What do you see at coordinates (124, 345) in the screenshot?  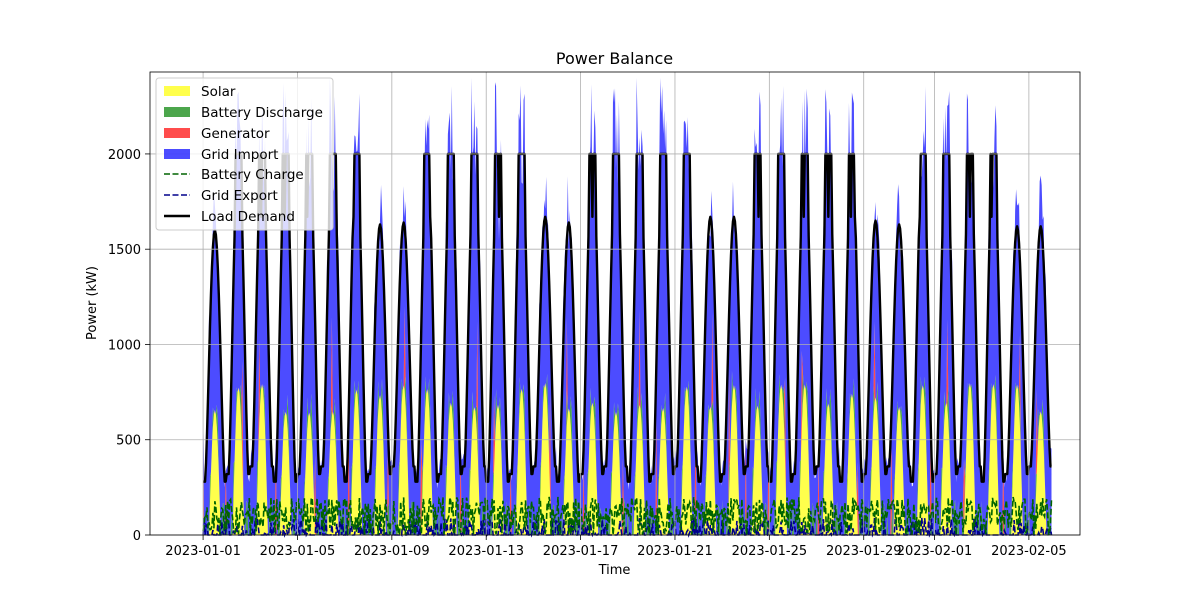 I see `y-tick-label: 1000` at bounding box center [124, 345].